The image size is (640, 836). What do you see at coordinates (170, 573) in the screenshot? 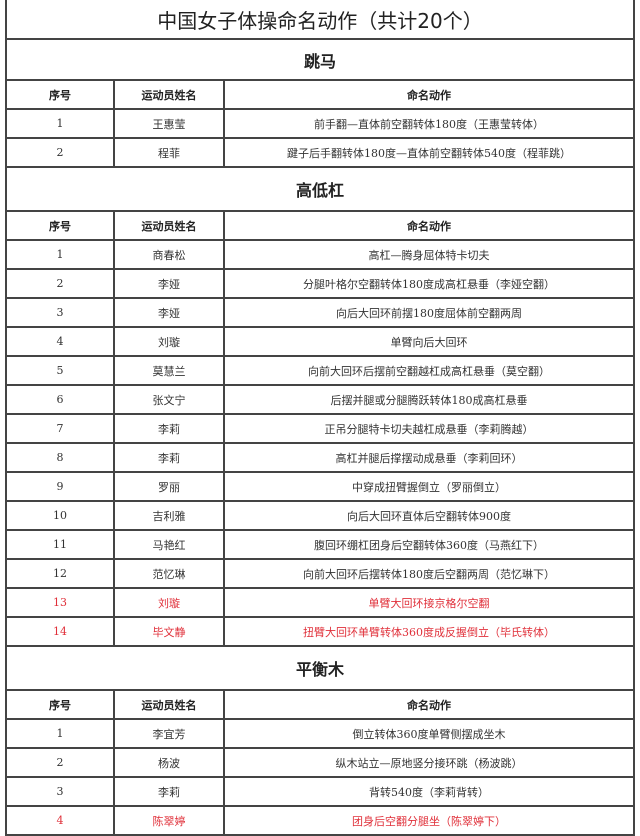
I see `cell-athlete: 范忆琳` at bounding box center [170, 573].